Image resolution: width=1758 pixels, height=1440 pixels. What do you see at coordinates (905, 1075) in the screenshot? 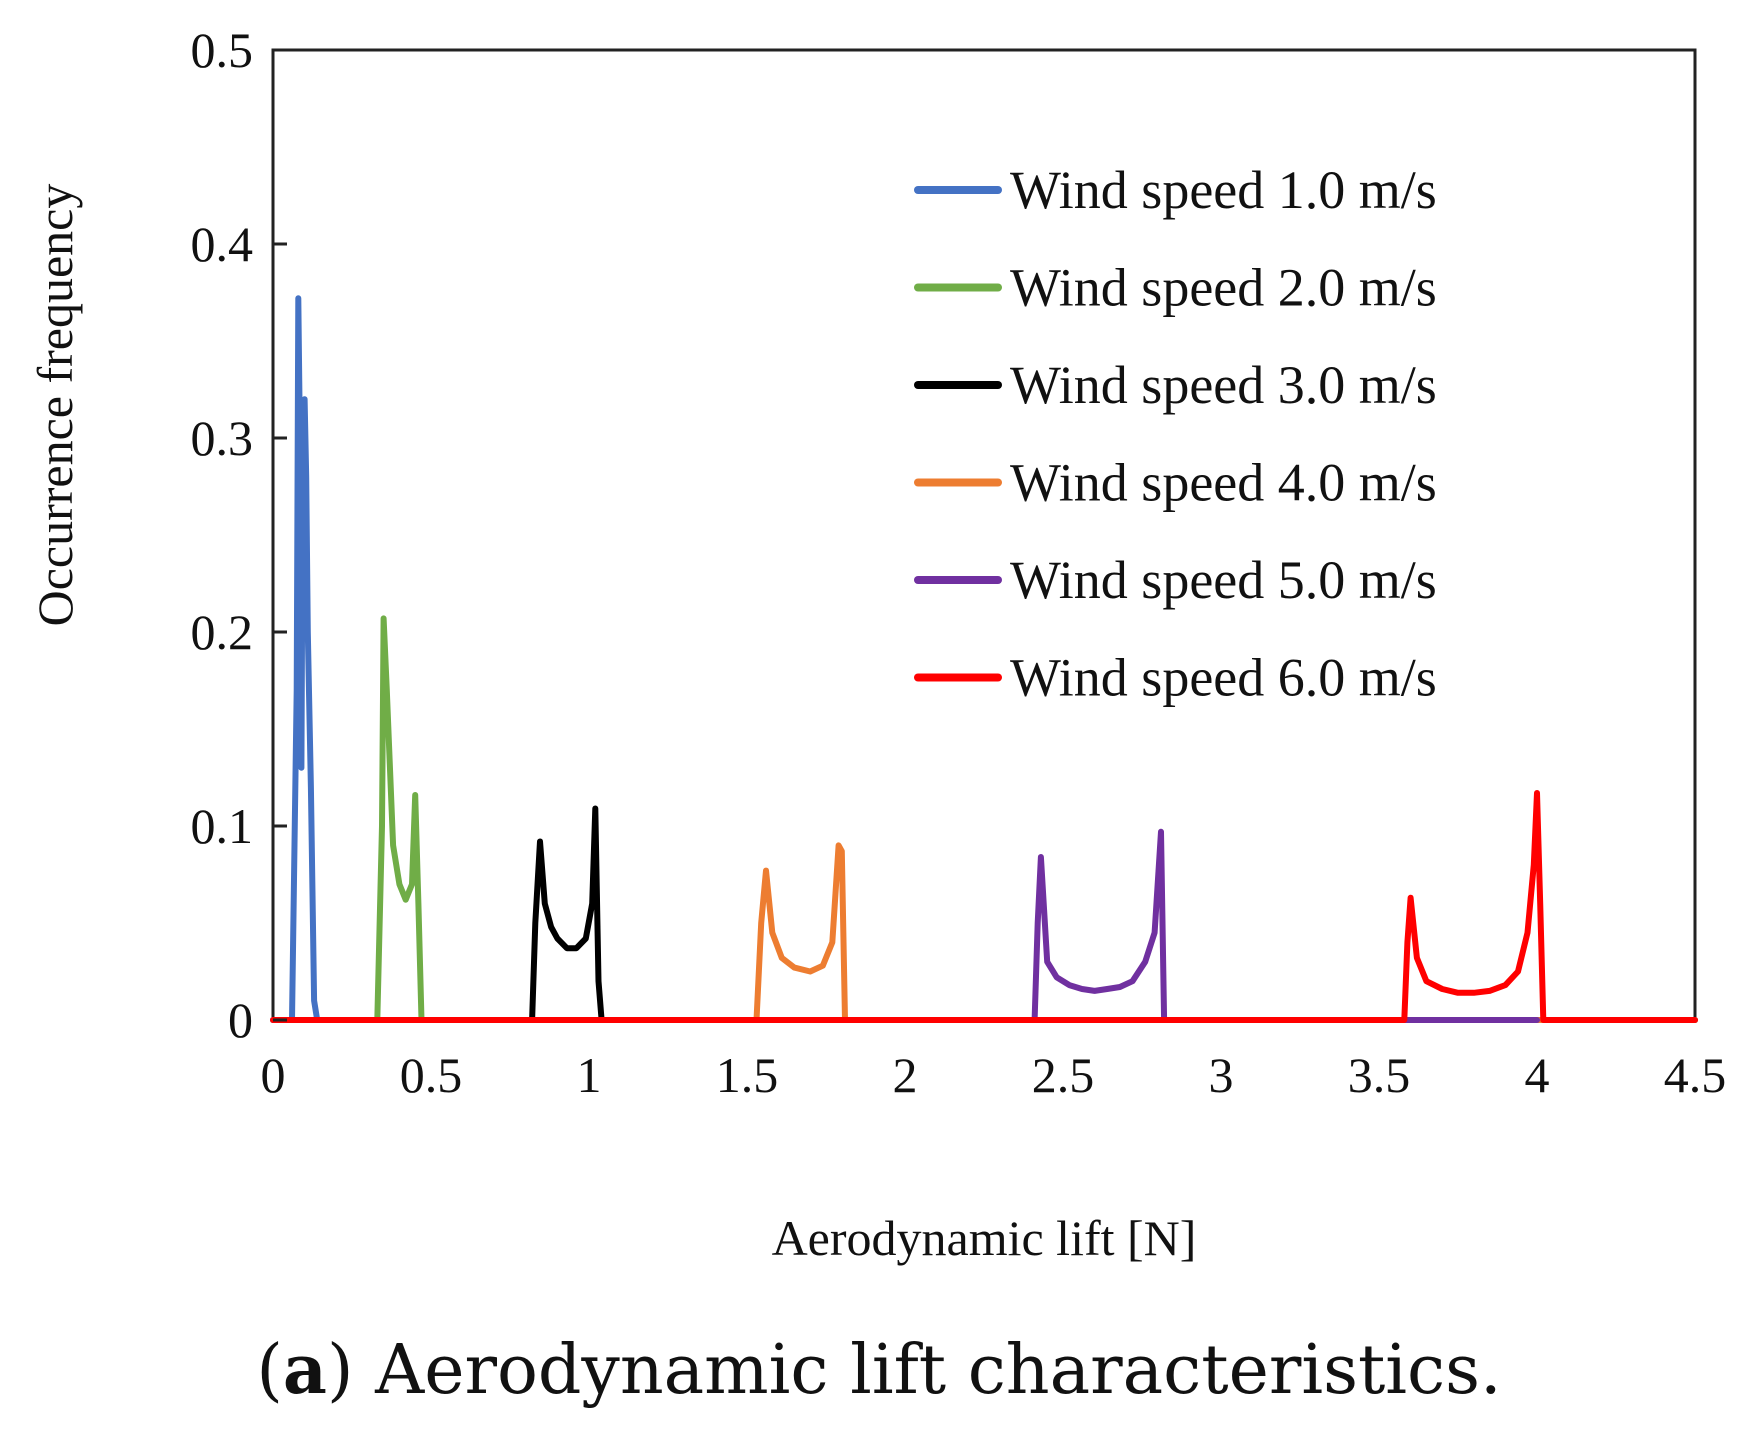
I see `x-tick-label: 2` at bounding box center [905, 1075].